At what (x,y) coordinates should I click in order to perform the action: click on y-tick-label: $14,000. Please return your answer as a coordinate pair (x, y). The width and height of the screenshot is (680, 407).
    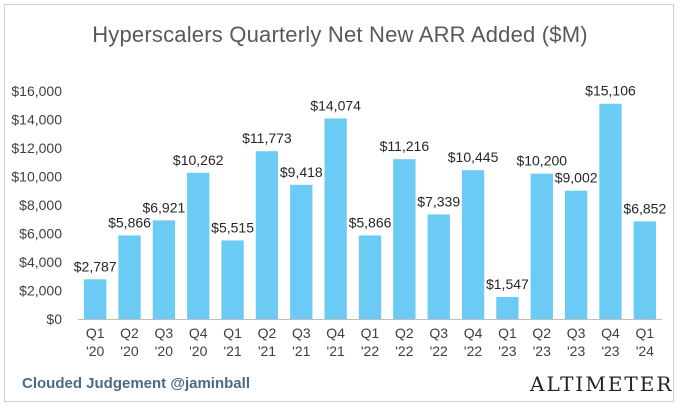
    Looking at the image, I should click on (36, 120).